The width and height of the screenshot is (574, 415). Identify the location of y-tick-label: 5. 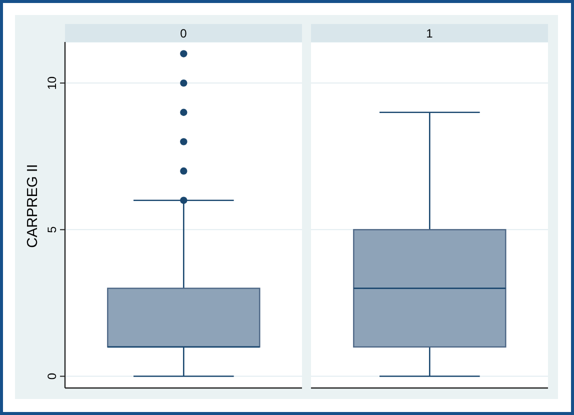
(52, 230).